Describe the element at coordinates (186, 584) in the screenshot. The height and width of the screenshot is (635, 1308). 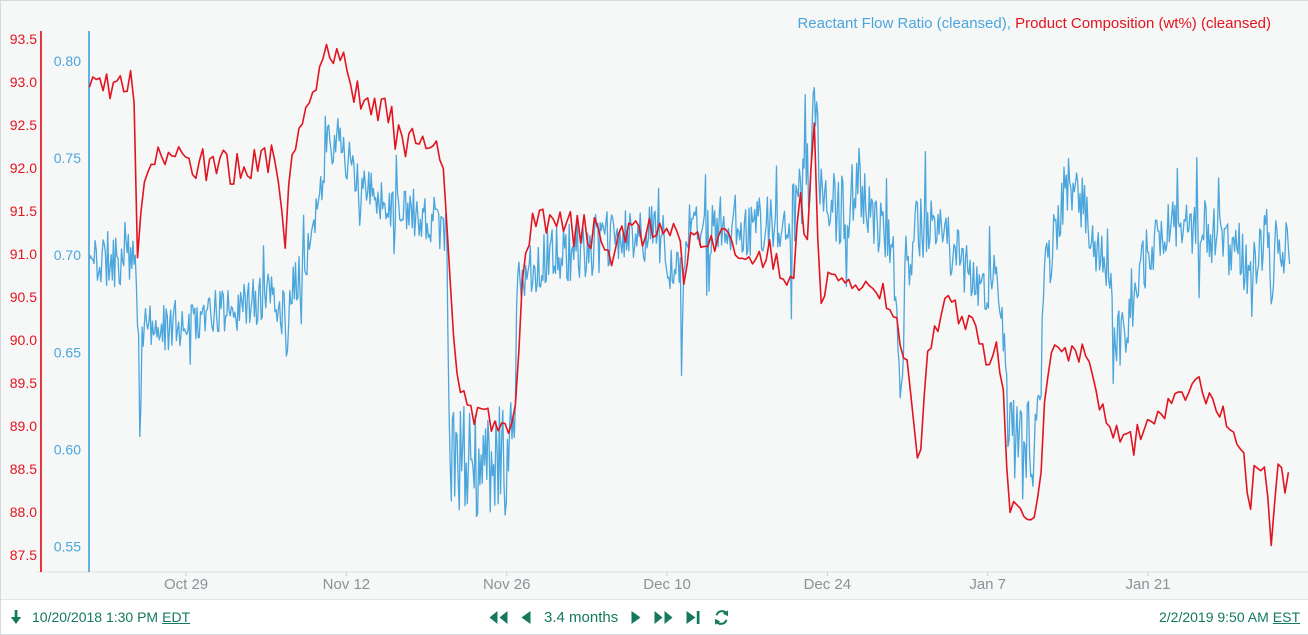
I see `x-axis-tick-label: Oct 29` at that location.